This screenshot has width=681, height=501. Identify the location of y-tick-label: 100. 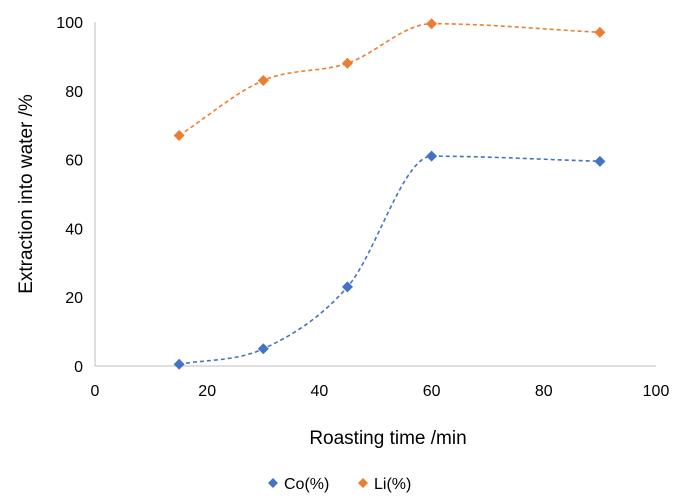
(69, 23).